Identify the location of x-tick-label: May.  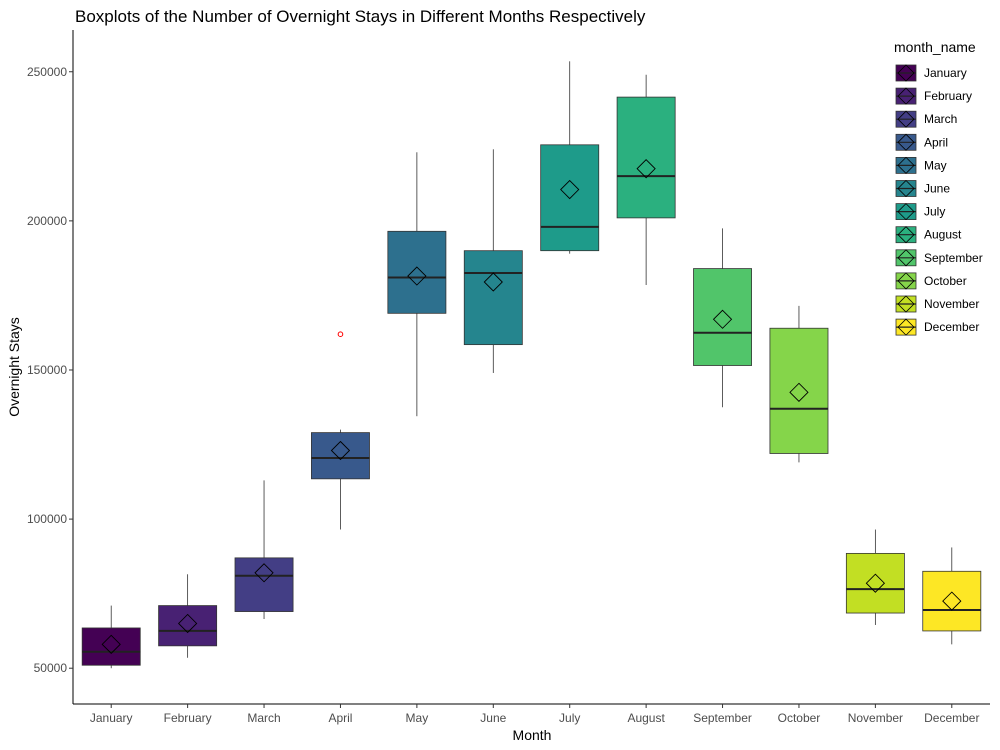
(417, 718).